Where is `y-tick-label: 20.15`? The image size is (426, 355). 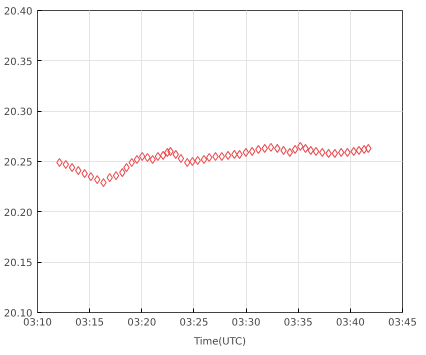
y-tick-label: 20.15 is located at coordinates (18, 264).